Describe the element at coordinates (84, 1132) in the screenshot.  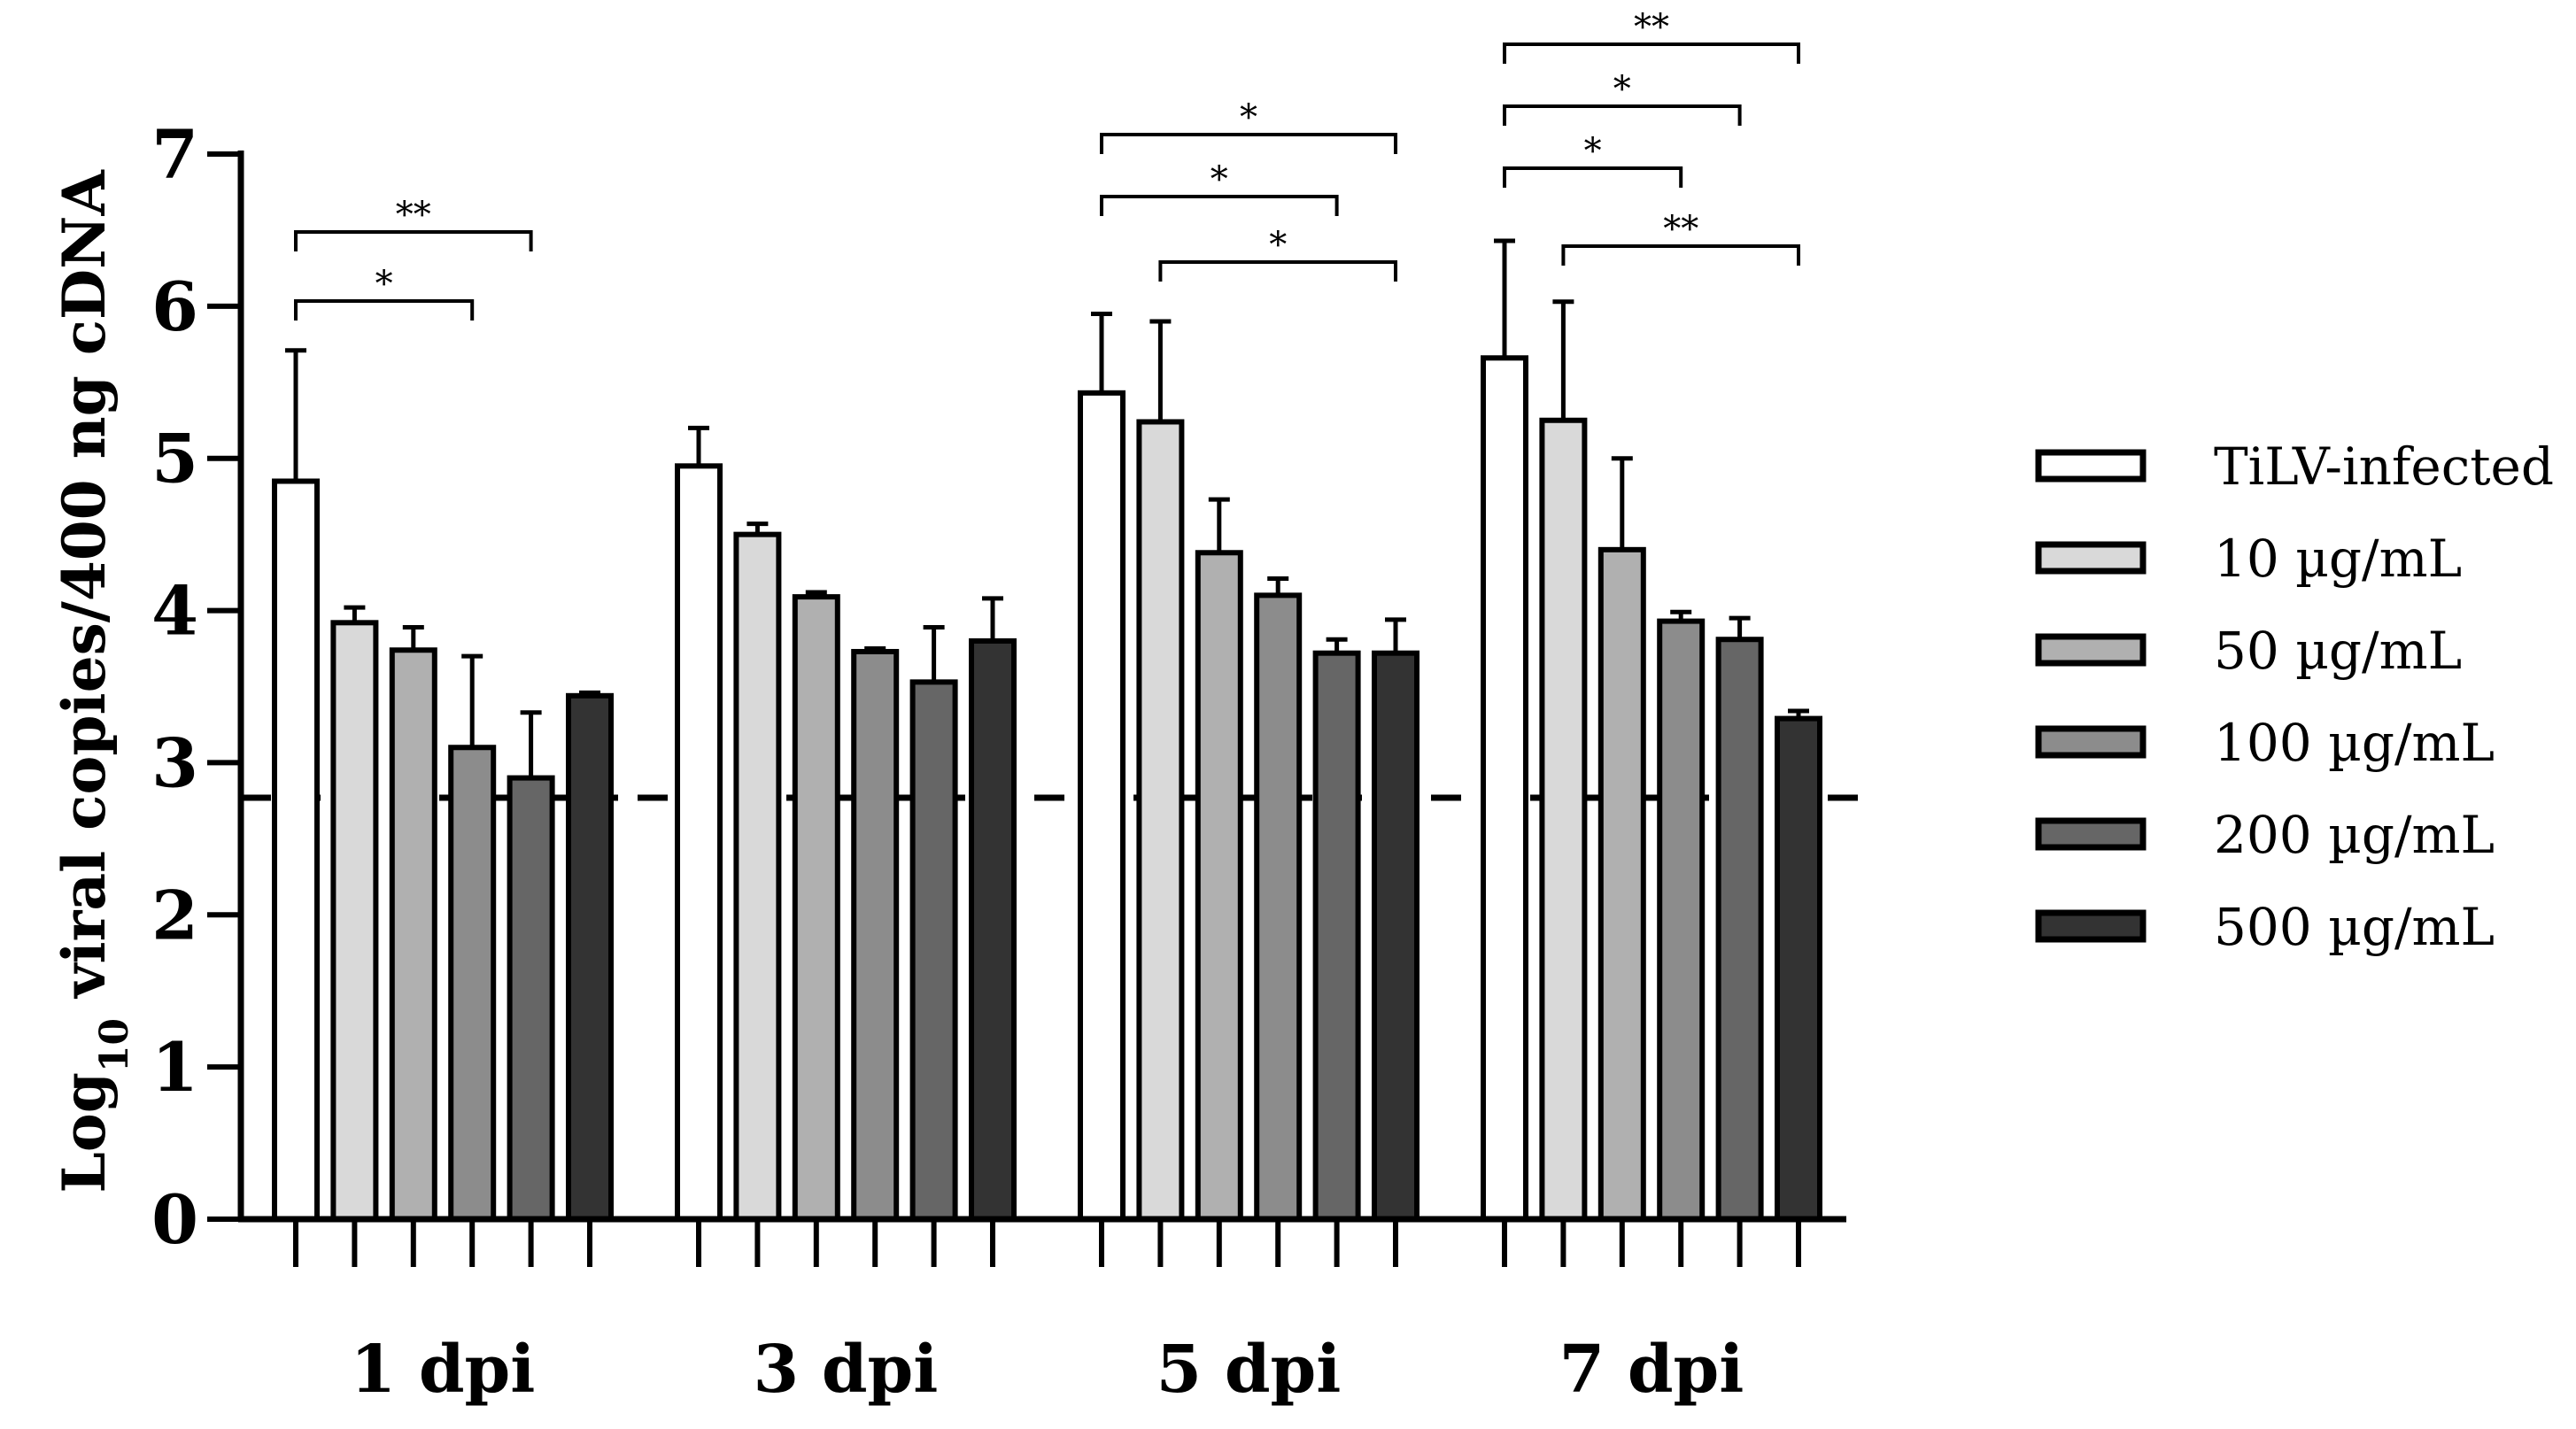
I see `y-axis-label-main: Log` at that location.